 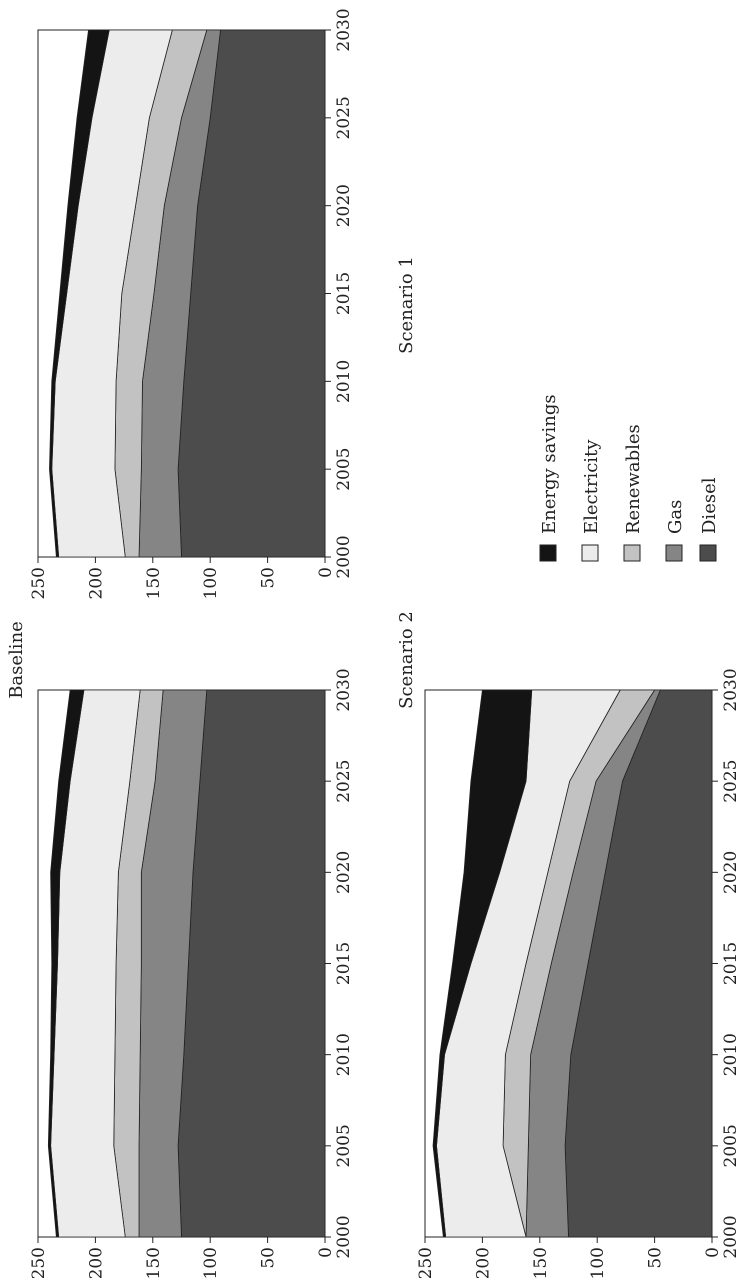 I want to click on panel-title-scenario-1: Scenario 1, so click(x=406, y=305).